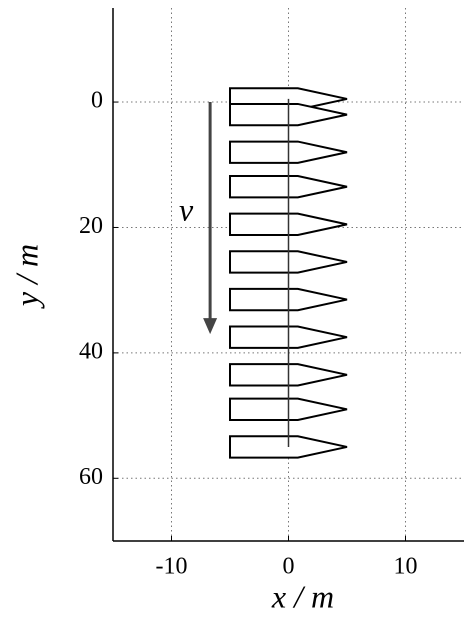 Image resolution: width=474 pixels, height=619 pixels. I want to click on velocity-label: v, so click(186, 209).